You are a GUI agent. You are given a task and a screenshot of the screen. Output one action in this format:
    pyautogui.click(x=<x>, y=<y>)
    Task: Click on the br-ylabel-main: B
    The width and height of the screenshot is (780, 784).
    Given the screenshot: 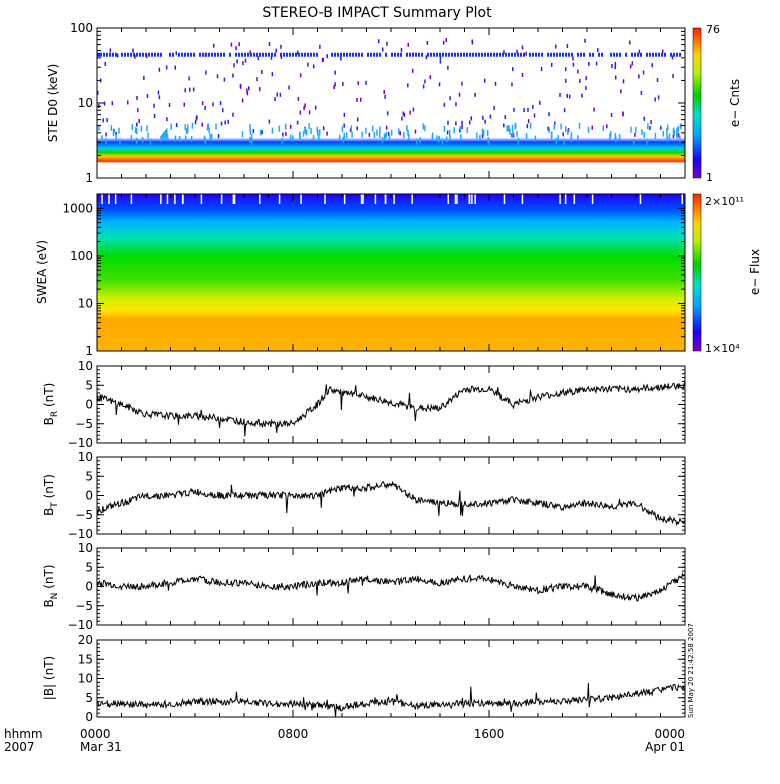 What is the action you would take?
    pyautogui.click(x=49, y=421)
    